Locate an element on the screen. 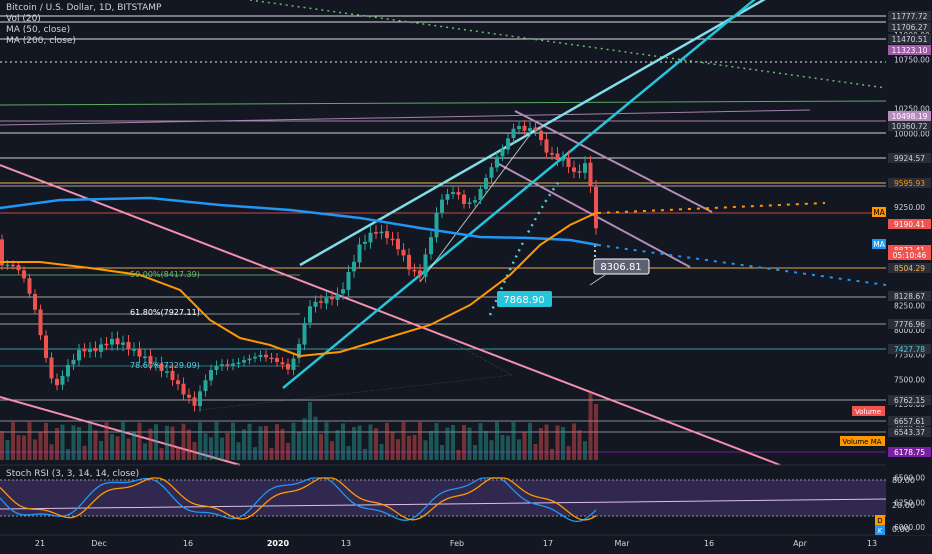 This screenshot has height=554, width=932. thin-white-trendline is located at coordinates (477, 205).